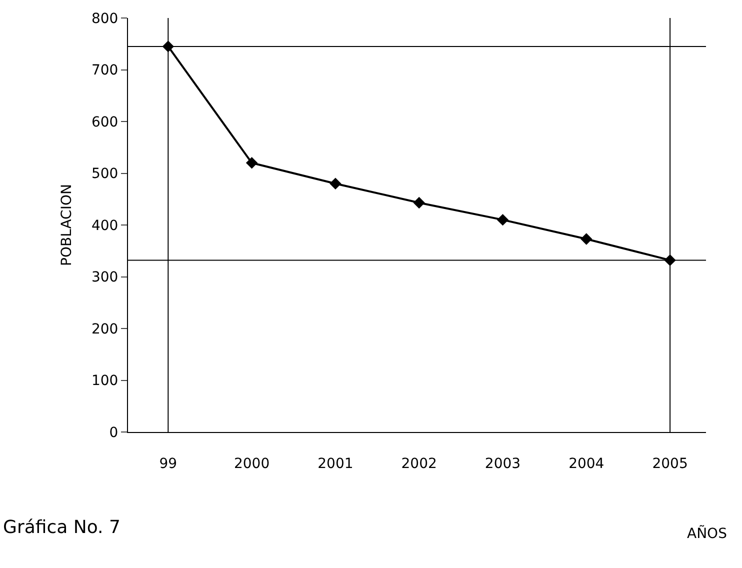  Describe the element at coordinates (67, 225) in the screenshot. I see `y-axis-title: POBLACION` at that location.